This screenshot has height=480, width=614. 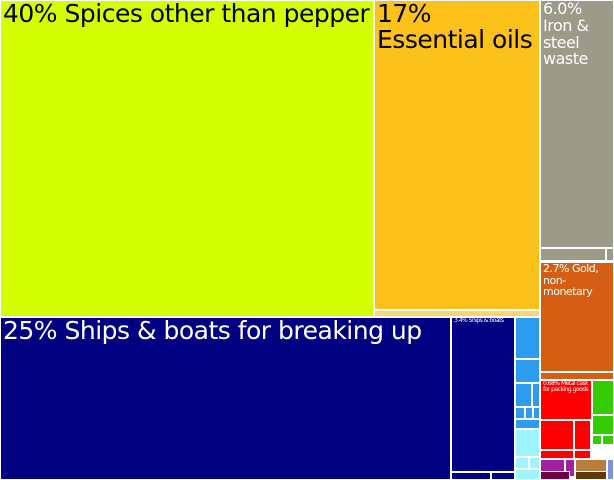 What do you see at coordinates (566, 34) in the screenshot?
I see `tile-label: 6.0% Iron & steel waste` at bounding box center [566, 34].